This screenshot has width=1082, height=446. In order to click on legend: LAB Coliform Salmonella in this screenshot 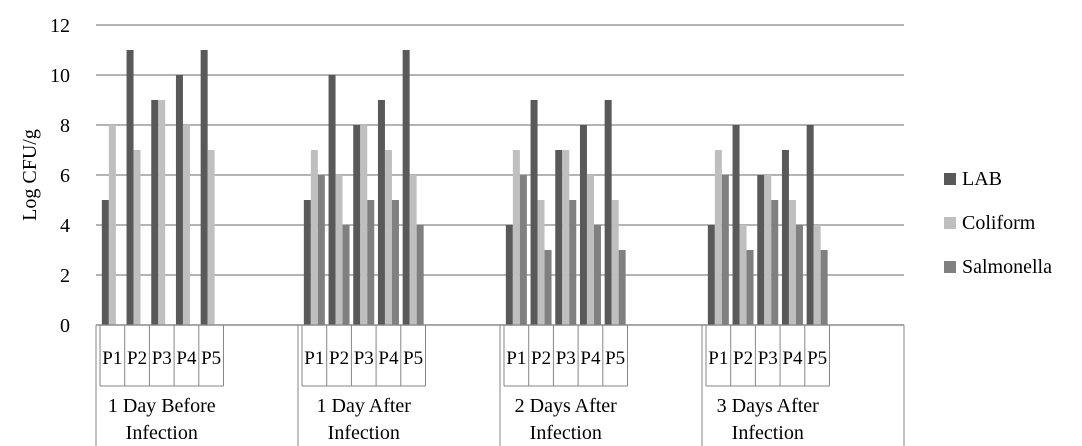, I will do `click(998, 223)`.